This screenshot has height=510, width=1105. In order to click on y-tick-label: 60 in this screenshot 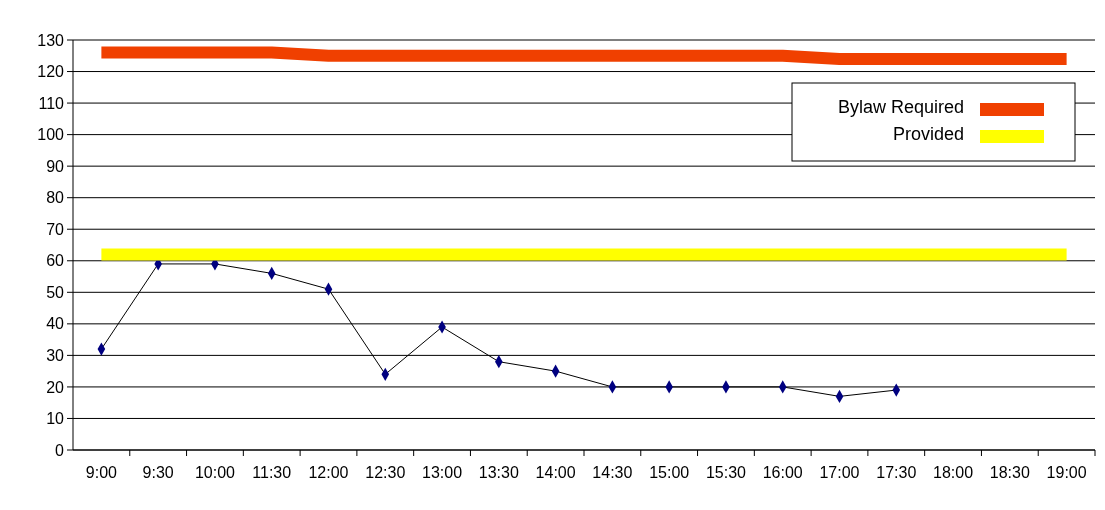, I will do `click(55, 261)`.